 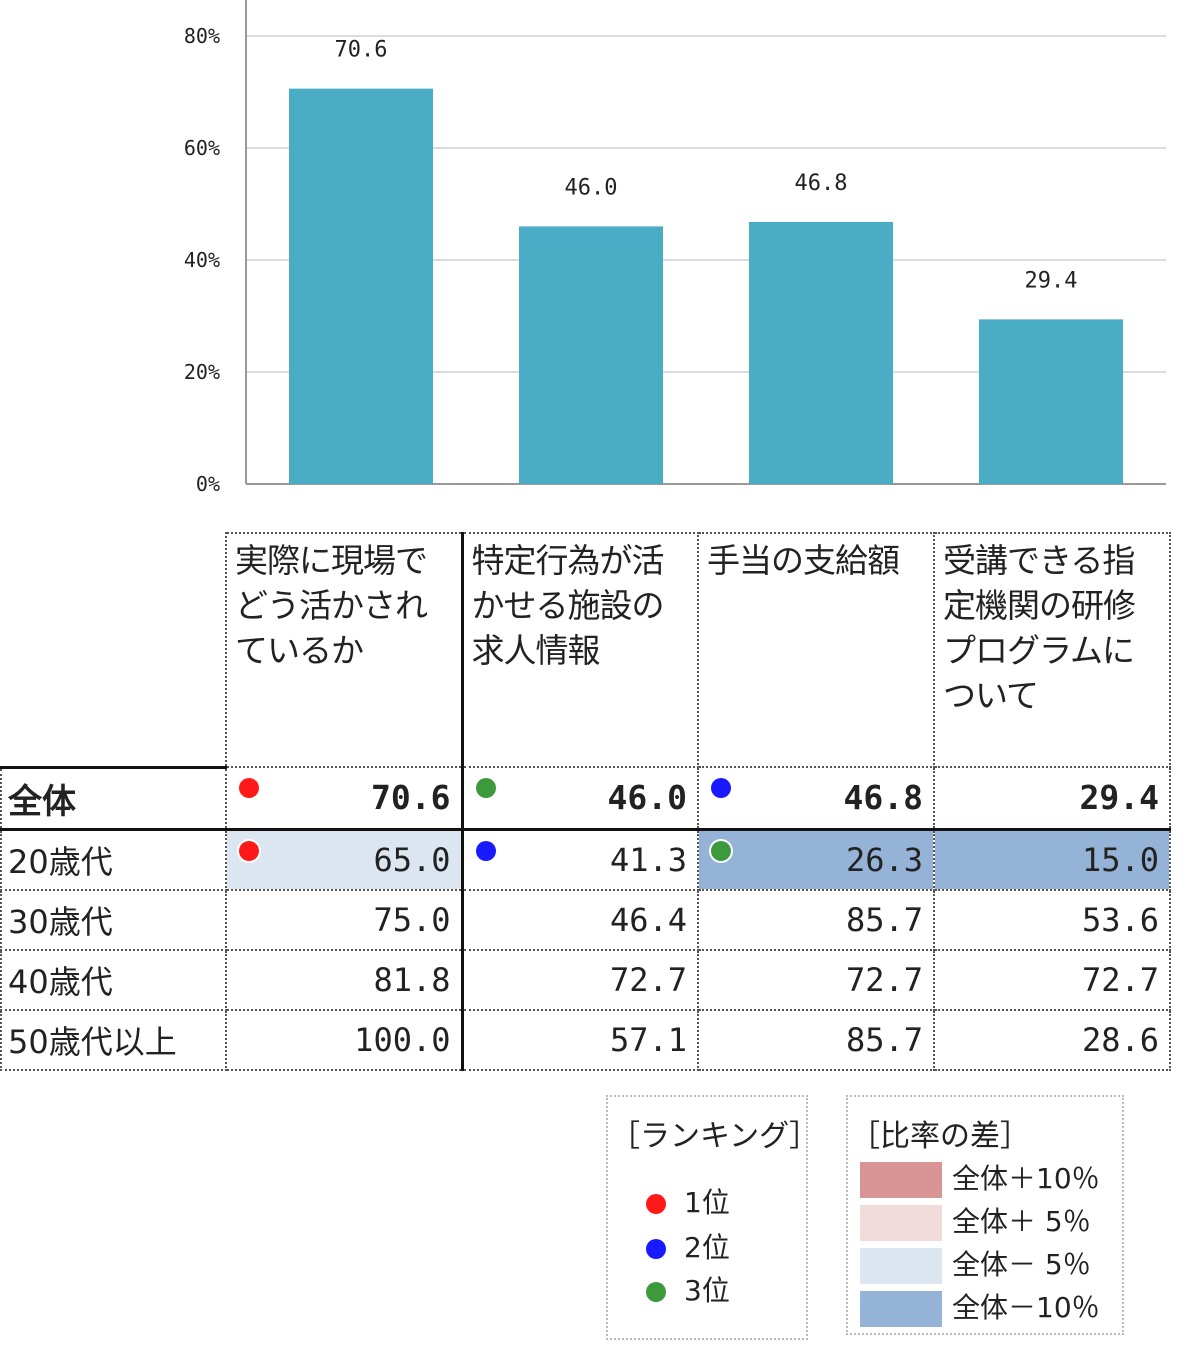 What do you see at coordinates (816, 650) in the screenshot?
I see `column-header: 手当の支給額` at bounding box center [816, 650].